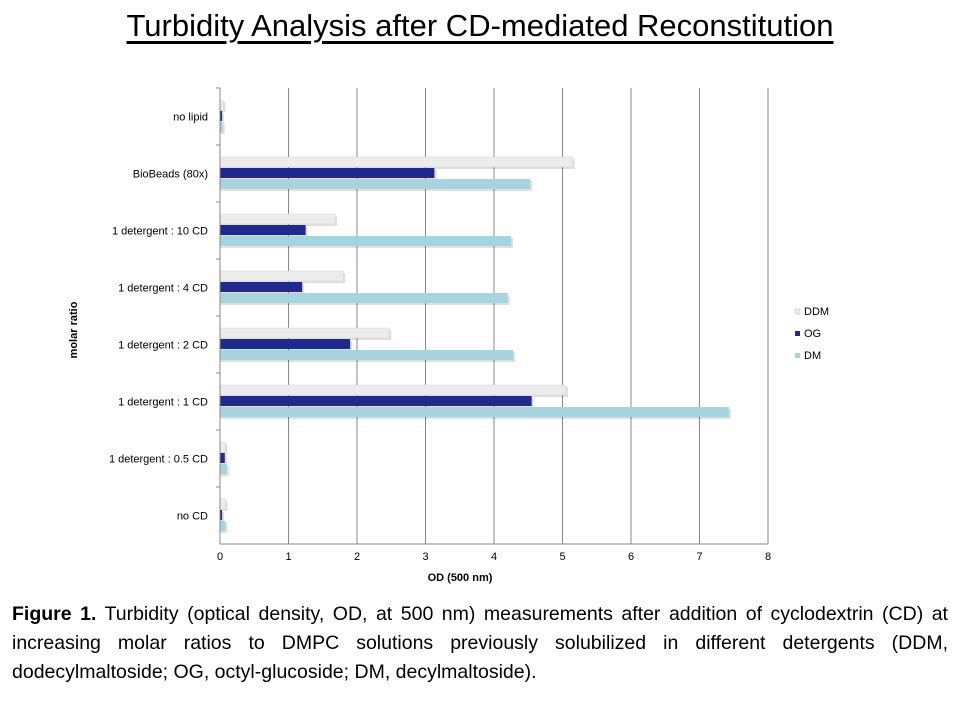 This screenshot has width=960, height=720. I want to click on x-tick-label: 0, so click(220, 557).